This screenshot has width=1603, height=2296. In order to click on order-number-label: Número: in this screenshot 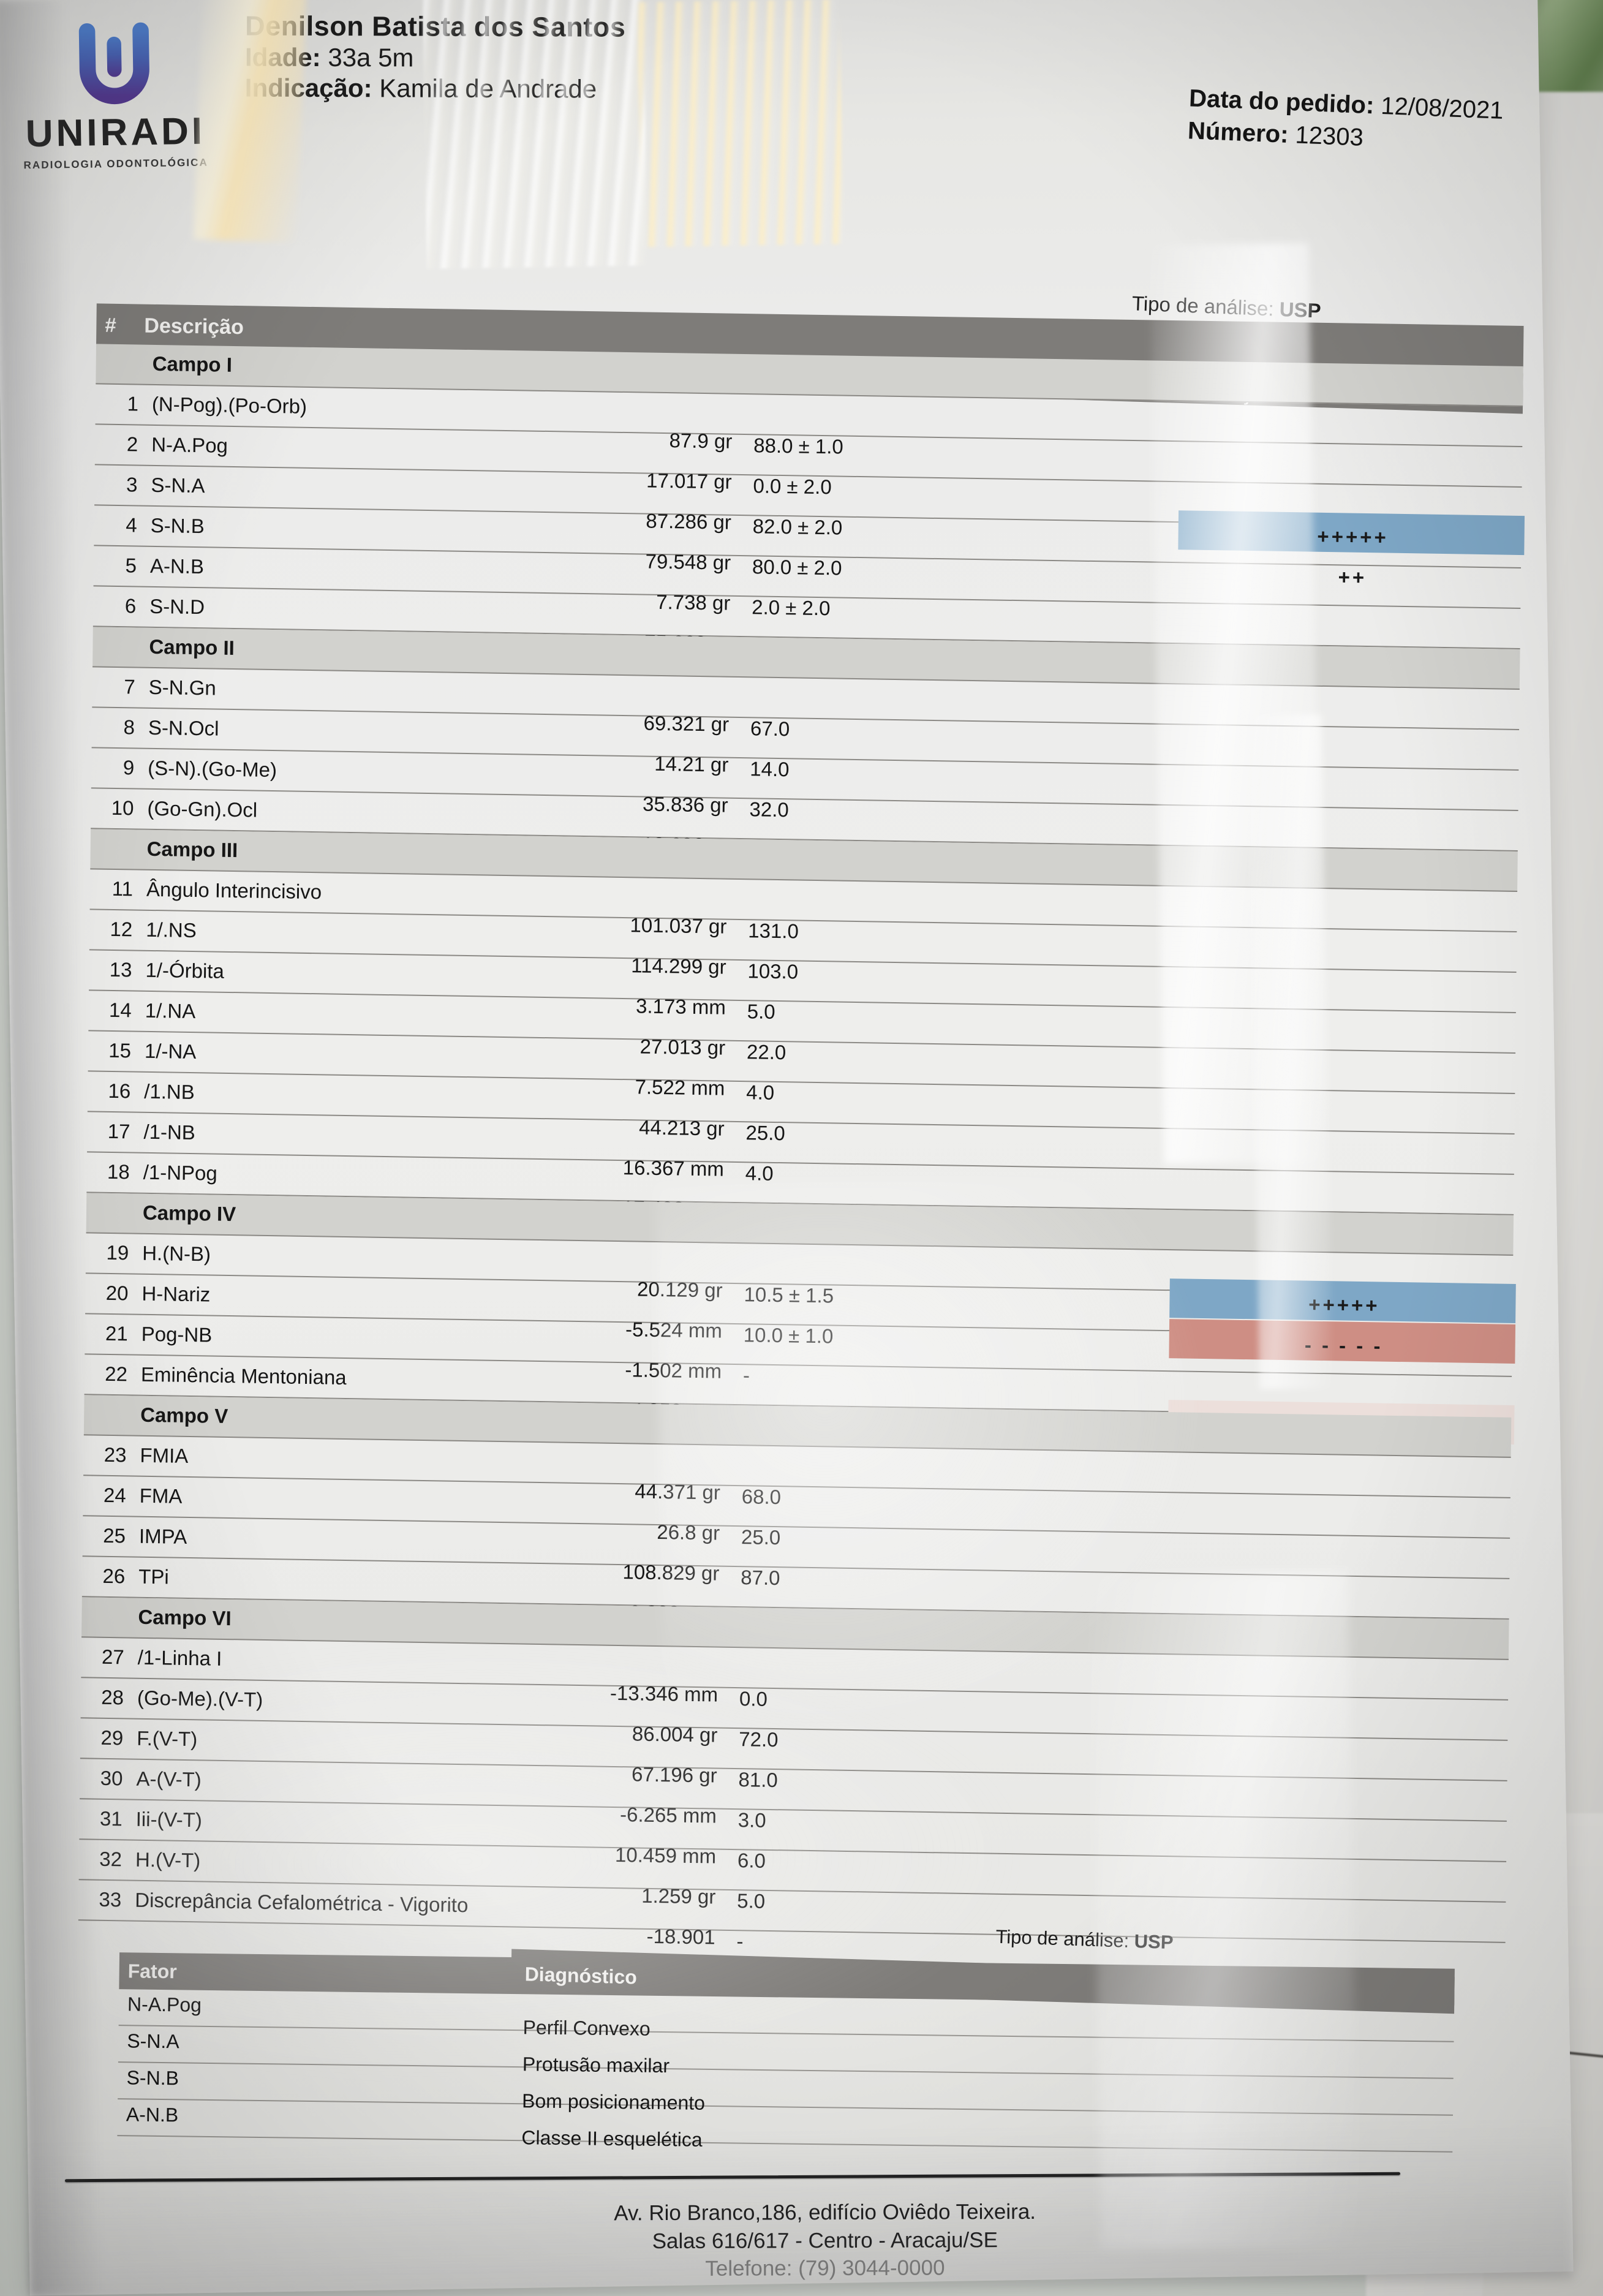, I will do `click(1238, 132)`.